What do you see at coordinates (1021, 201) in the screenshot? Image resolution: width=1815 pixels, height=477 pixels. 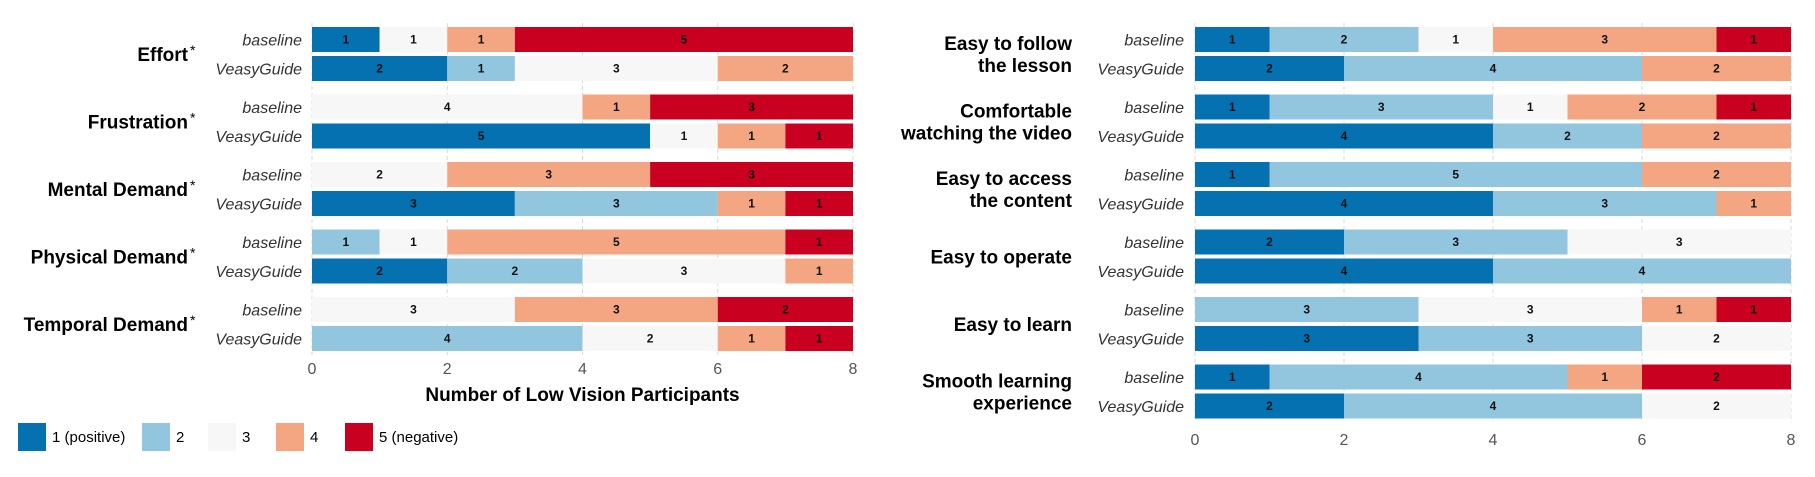 I see `category-label: the content` at bounding box center [1021, 201].